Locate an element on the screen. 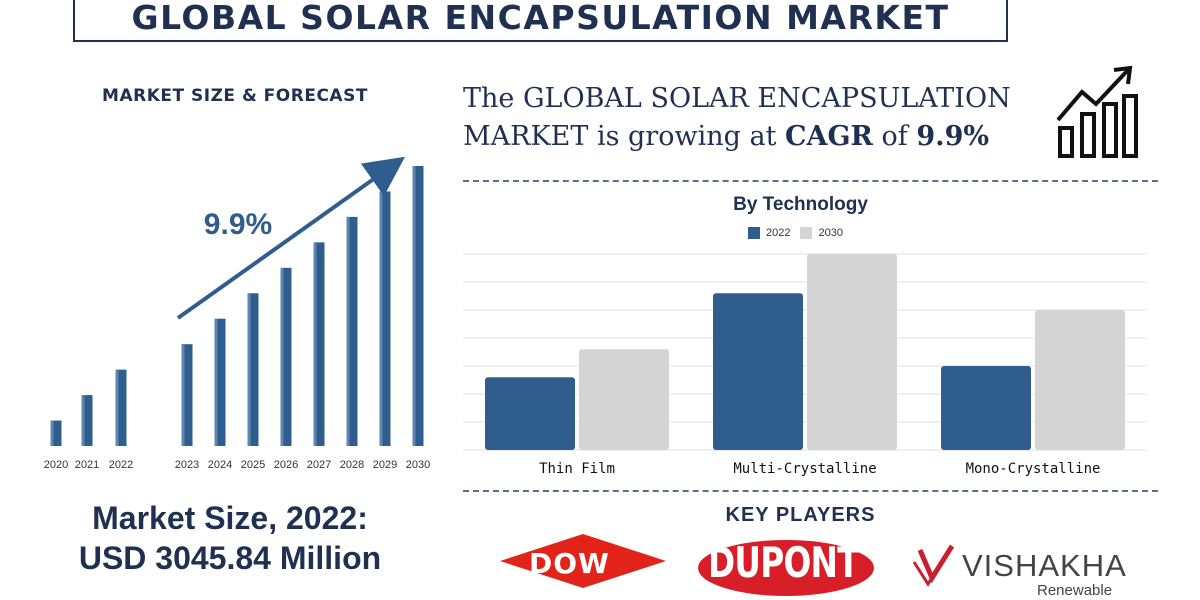  forecast-bar-2028 is located at coordinates (352, 331).